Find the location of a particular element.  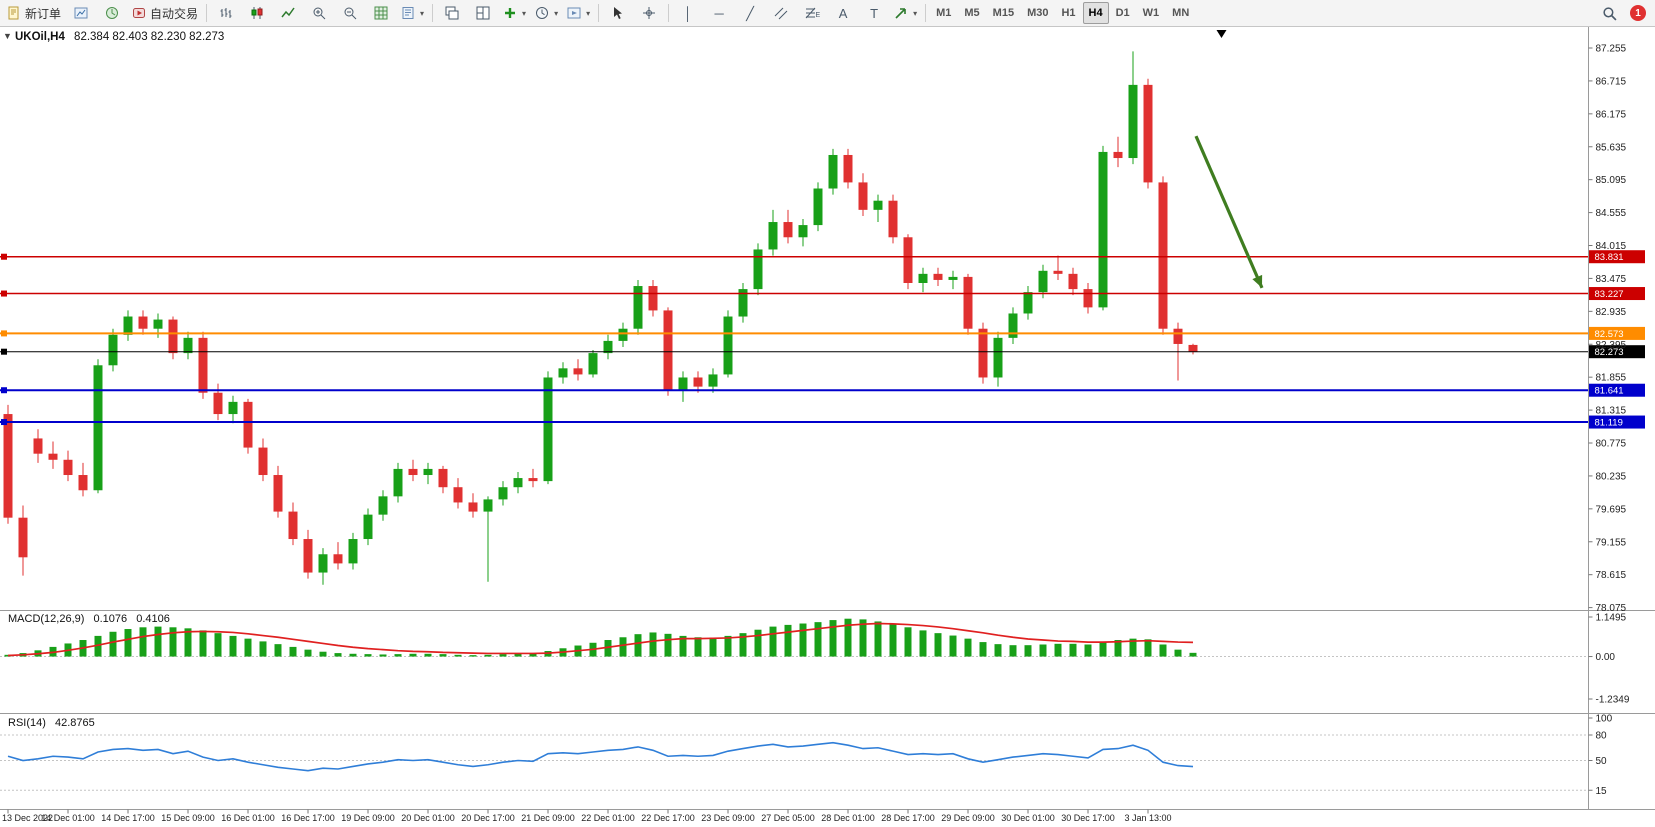

new-order-button: 新订单 is located at coordinates (34, 13).